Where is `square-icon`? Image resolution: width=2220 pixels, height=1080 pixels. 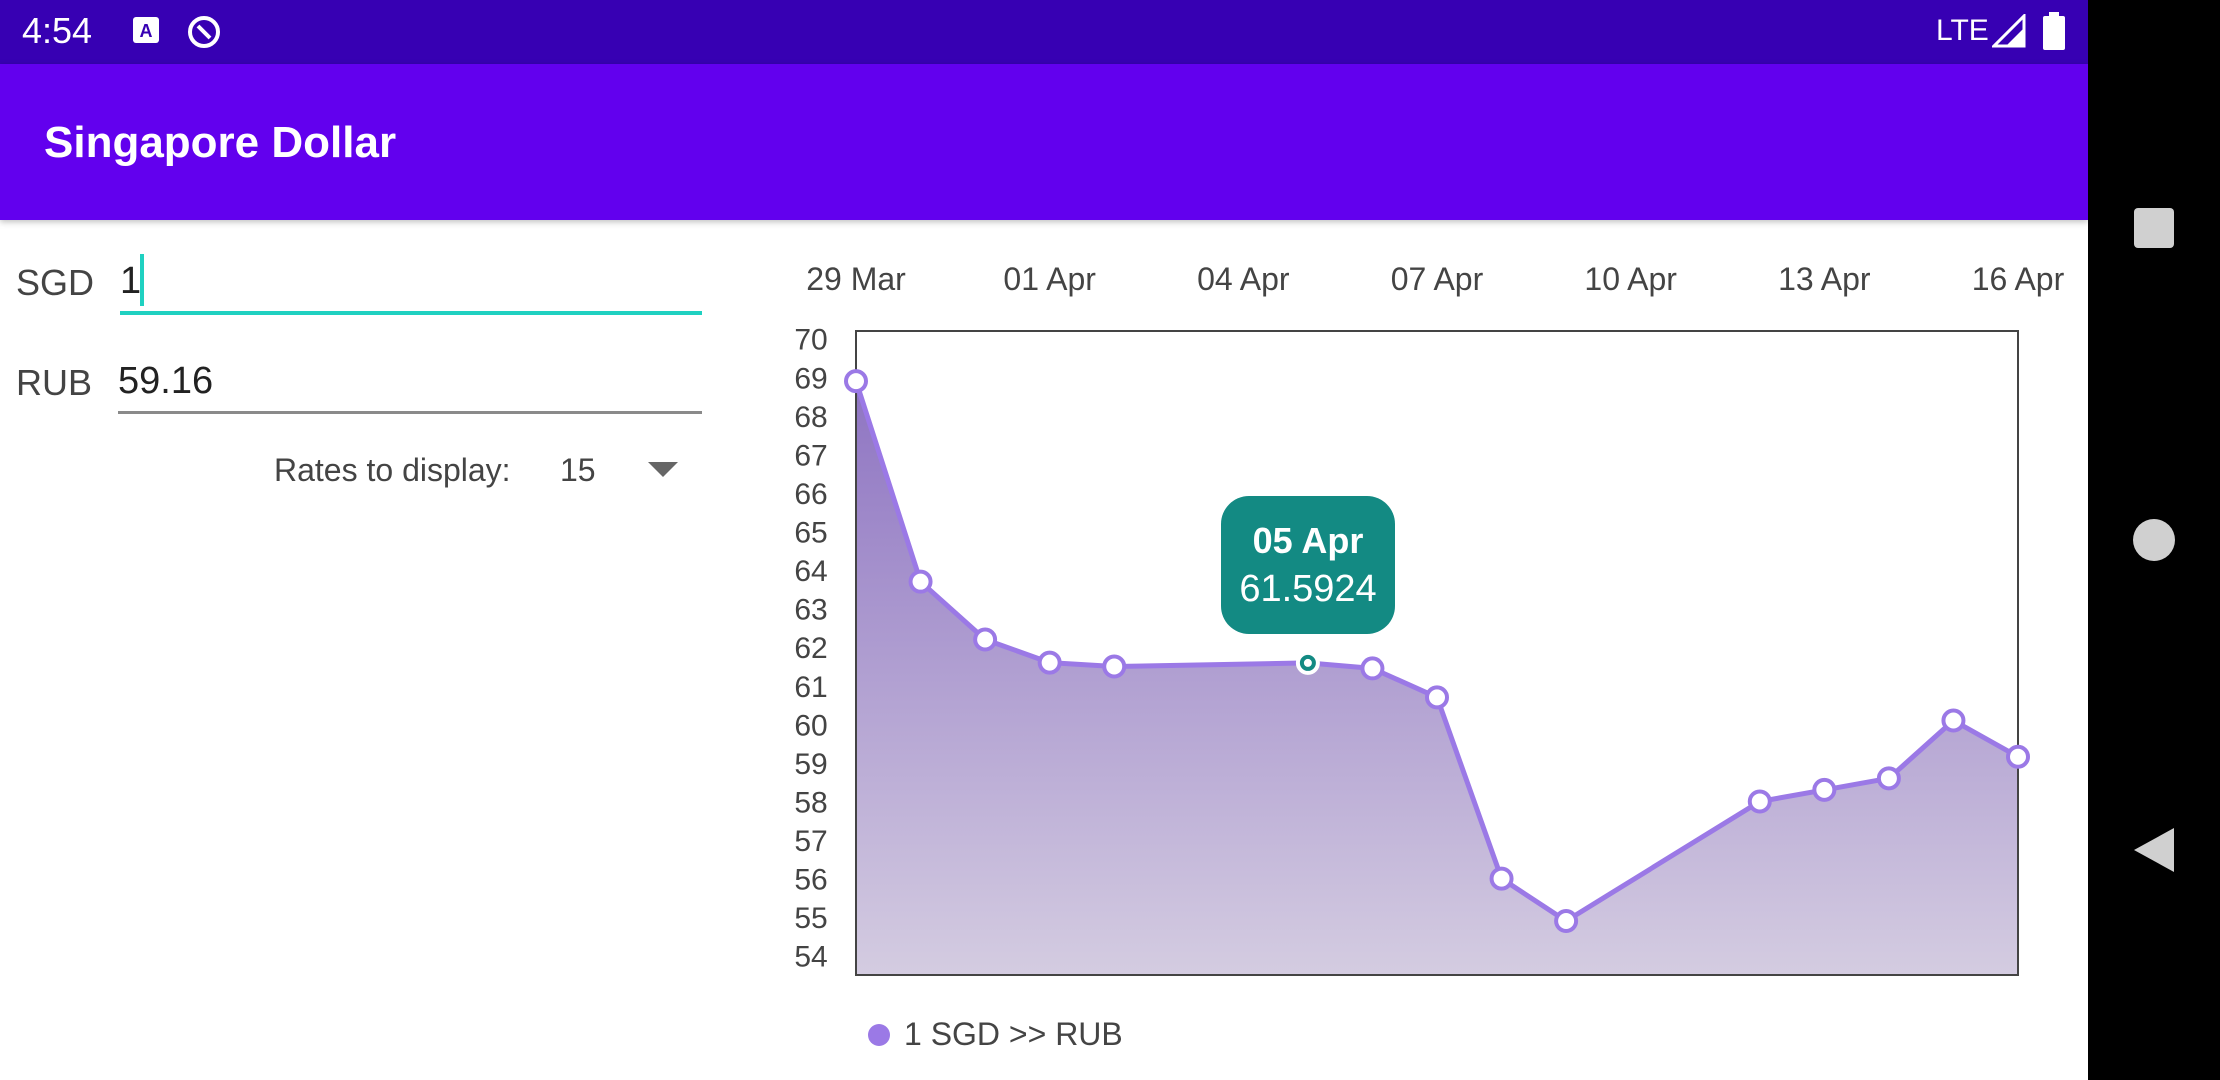
square-icon is located at coordinates (2154, 228).